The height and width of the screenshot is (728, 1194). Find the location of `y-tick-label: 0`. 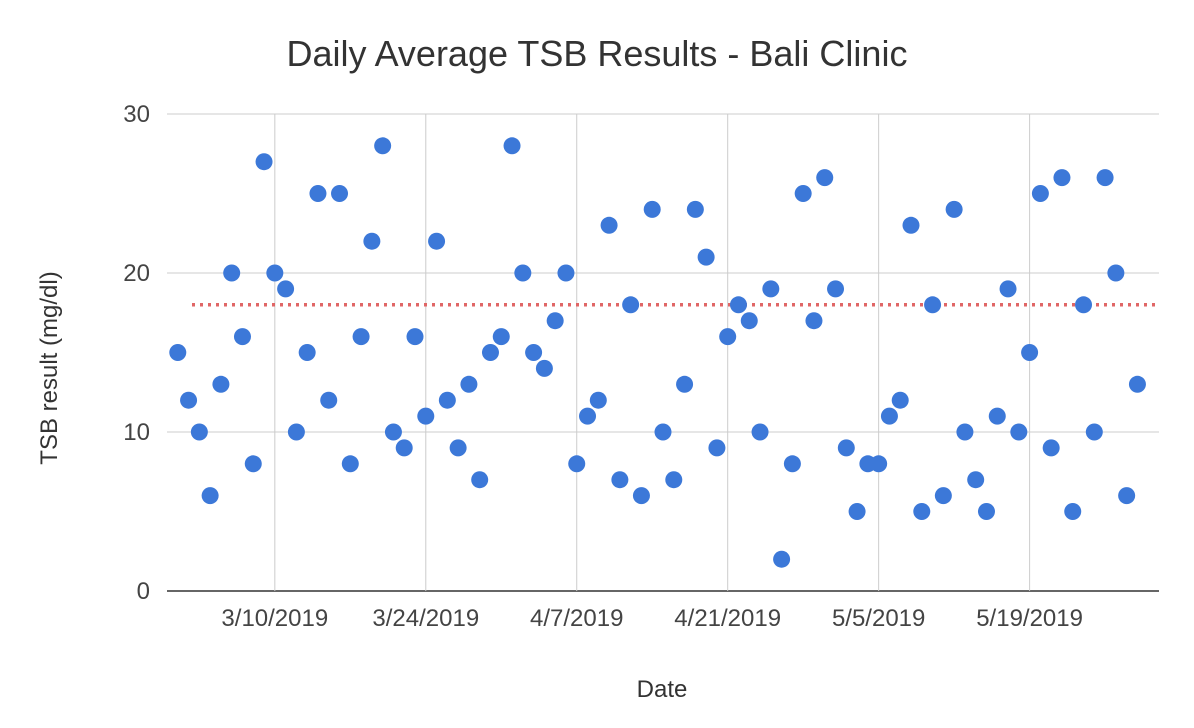

y-tick-label: 0 is located at coordinates (143, 591).